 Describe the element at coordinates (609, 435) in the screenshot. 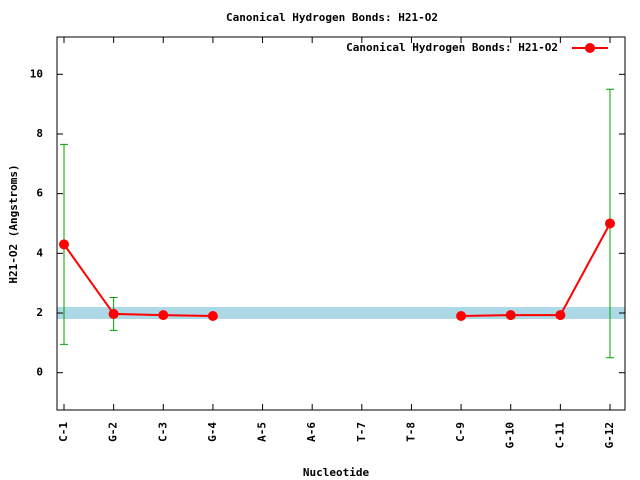

I see `x-tick-label: G-12` at that location.